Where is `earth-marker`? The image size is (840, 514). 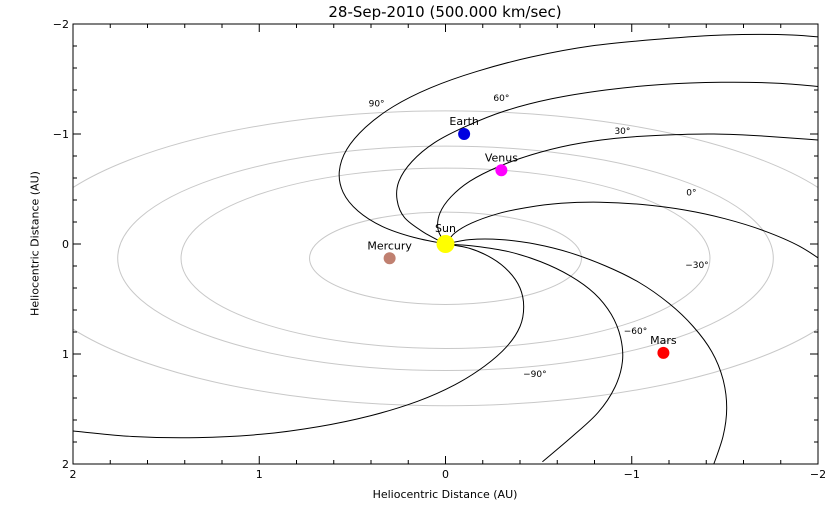 earth-marker is located at coordinates (464, 134).